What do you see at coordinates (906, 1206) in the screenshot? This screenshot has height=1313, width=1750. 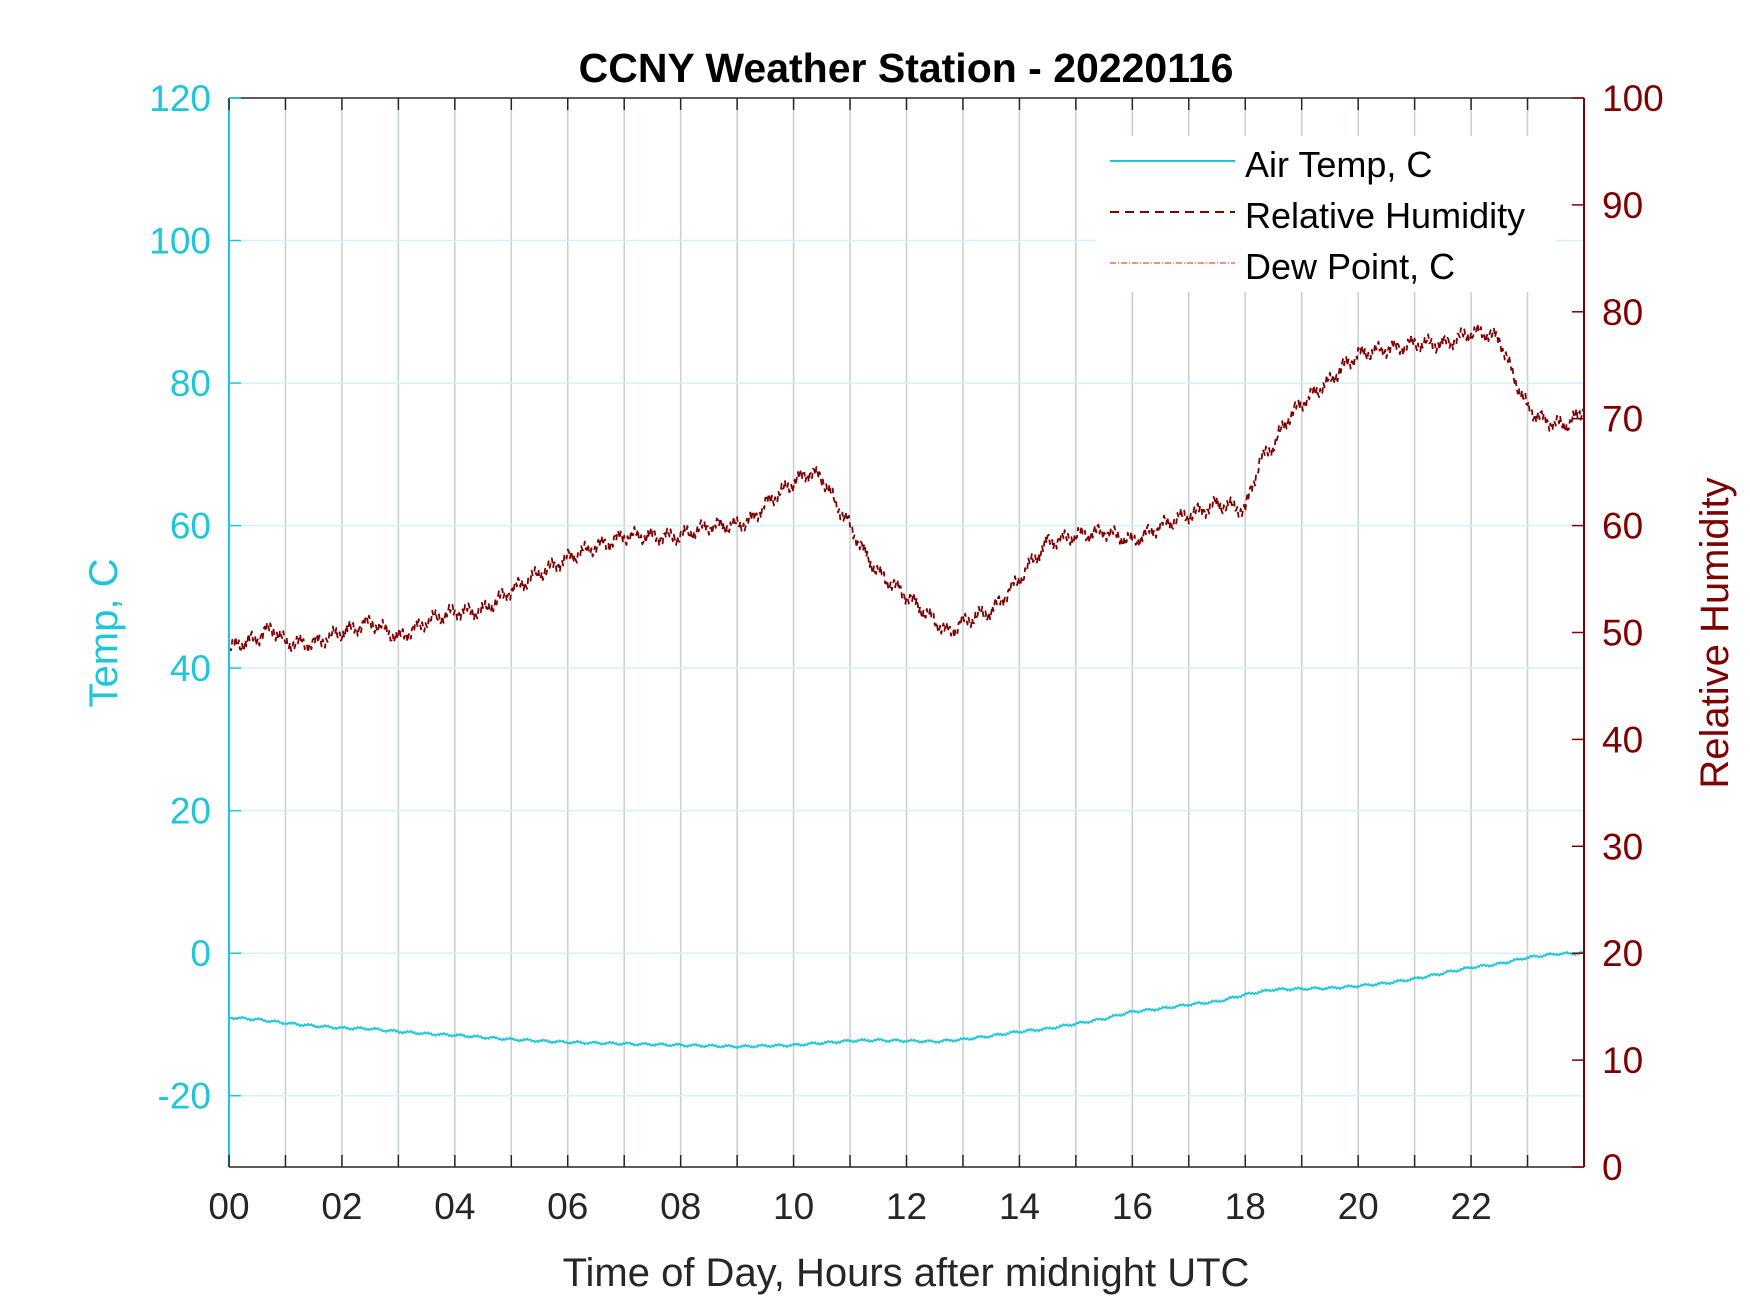 I see `x-tick-label: 12` at bounding box center [906, 1206].